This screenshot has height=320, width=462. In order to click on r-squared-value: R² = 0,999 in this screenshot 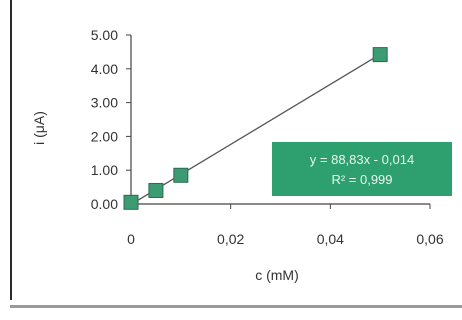, I will do `click(361, 179)`.